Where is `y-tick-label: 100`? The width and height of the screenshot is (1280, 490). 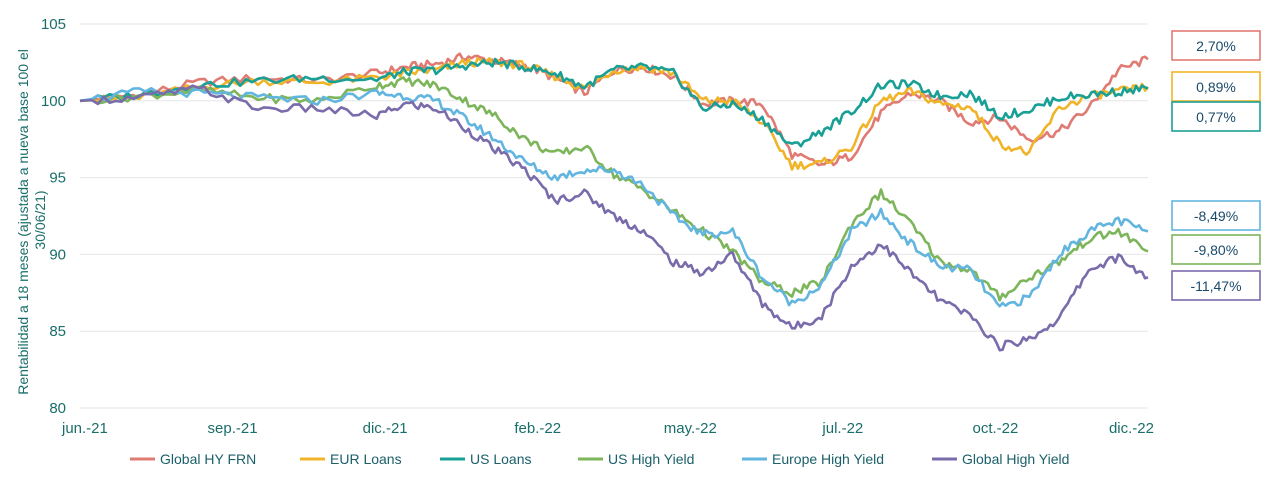
y-tick-label: 100 is located at coordinates (53, 101).